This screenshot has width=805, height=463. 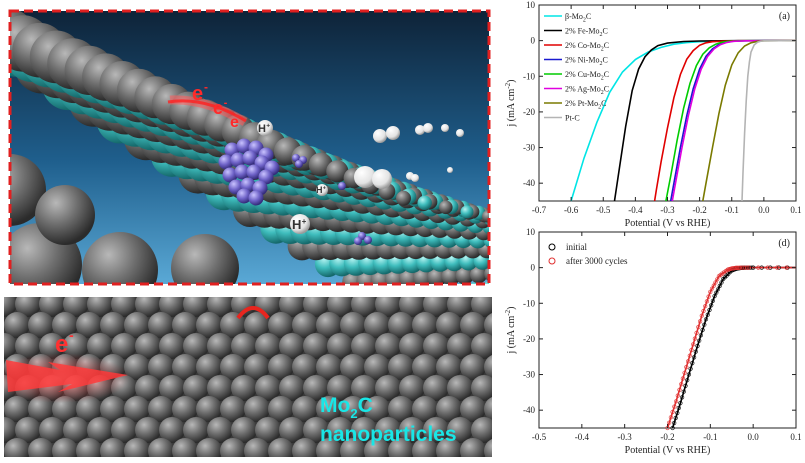 What do you see at coordinates (529, 112) in the screenshot?
I see `y-tick-label: -20` at bounding box center [529, 112].